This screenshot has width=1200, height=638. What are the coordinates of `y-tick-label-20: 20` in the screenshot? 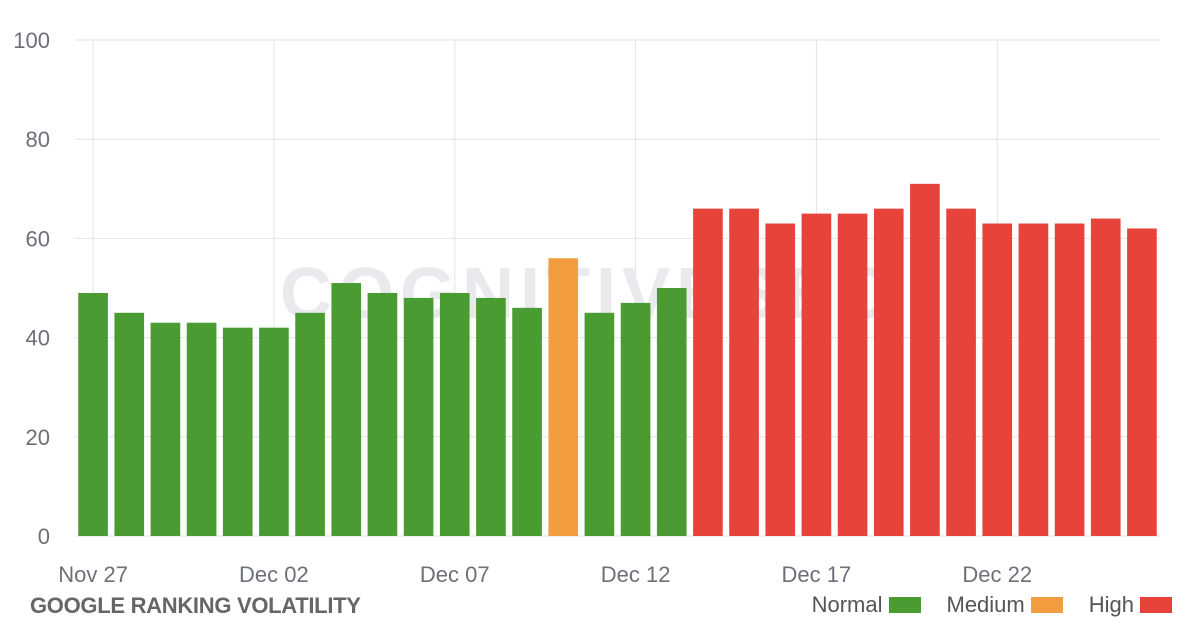 It's located at (38, 437).